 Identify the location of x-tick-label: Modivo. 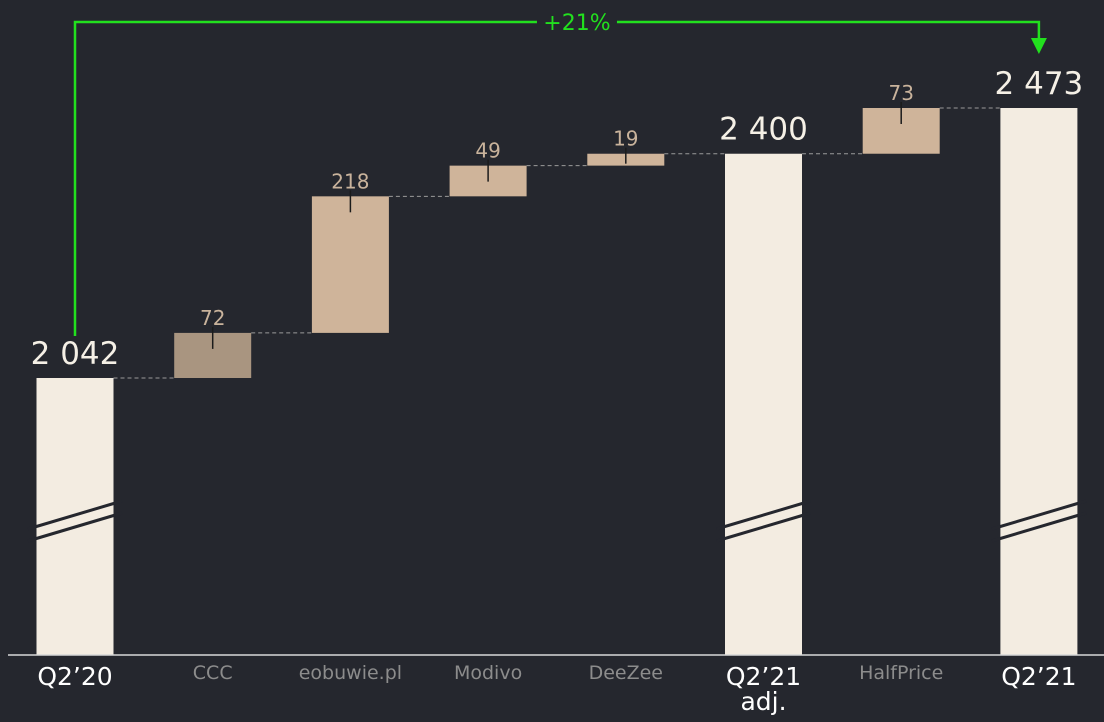
(488, 673).